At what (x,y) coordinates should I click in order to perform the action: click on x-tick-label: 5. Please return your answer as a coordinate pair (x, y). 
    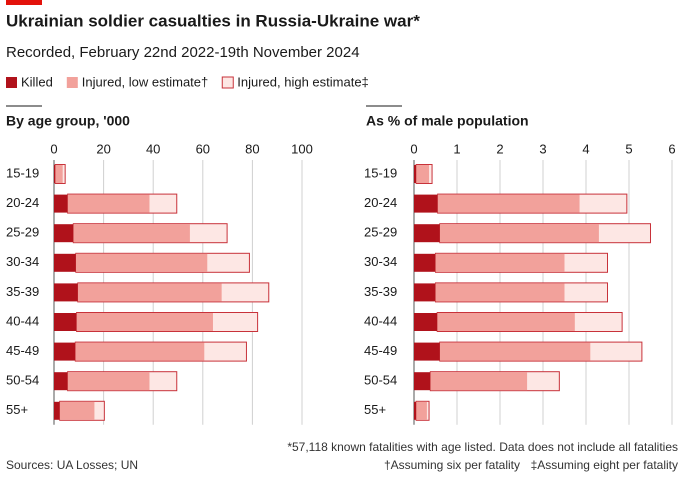
    Looking at the image, I should click on (628, 148).